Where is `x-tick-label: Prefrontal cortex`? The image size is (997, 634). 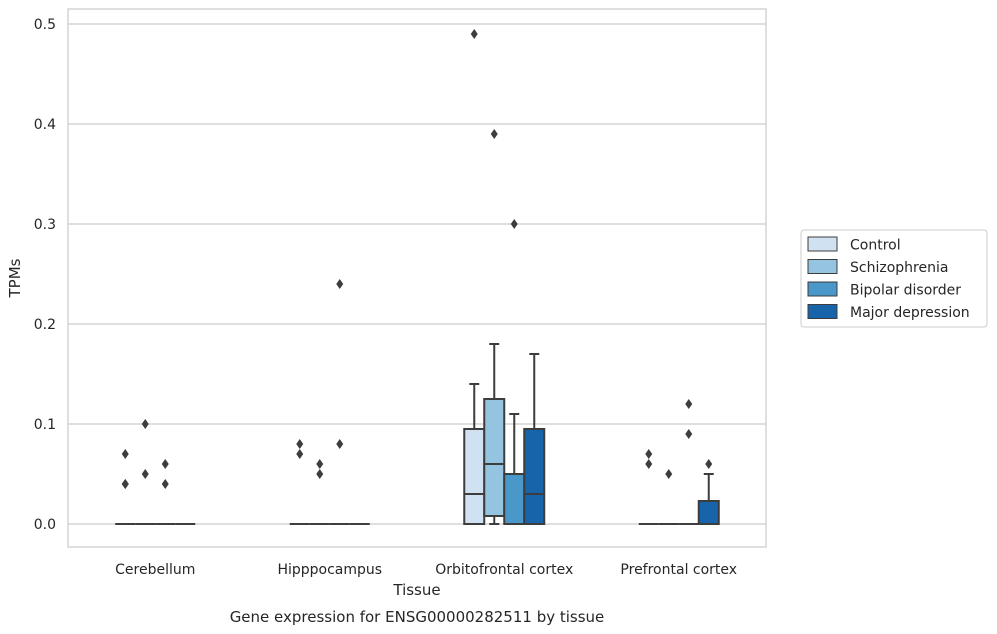 x-tick-label: Prefrontal cortex is located at coordinates (678, 570).